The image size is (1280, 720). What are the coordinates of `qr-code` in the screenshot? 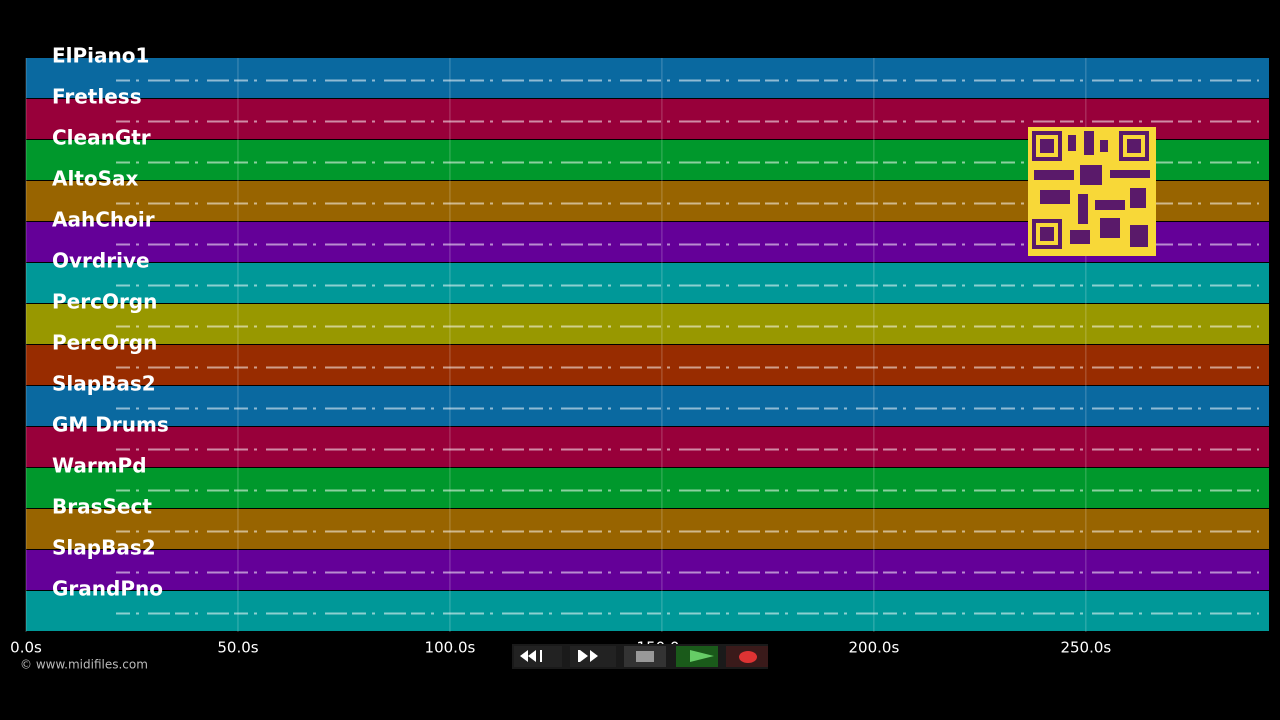 It's located at (1092, 191).